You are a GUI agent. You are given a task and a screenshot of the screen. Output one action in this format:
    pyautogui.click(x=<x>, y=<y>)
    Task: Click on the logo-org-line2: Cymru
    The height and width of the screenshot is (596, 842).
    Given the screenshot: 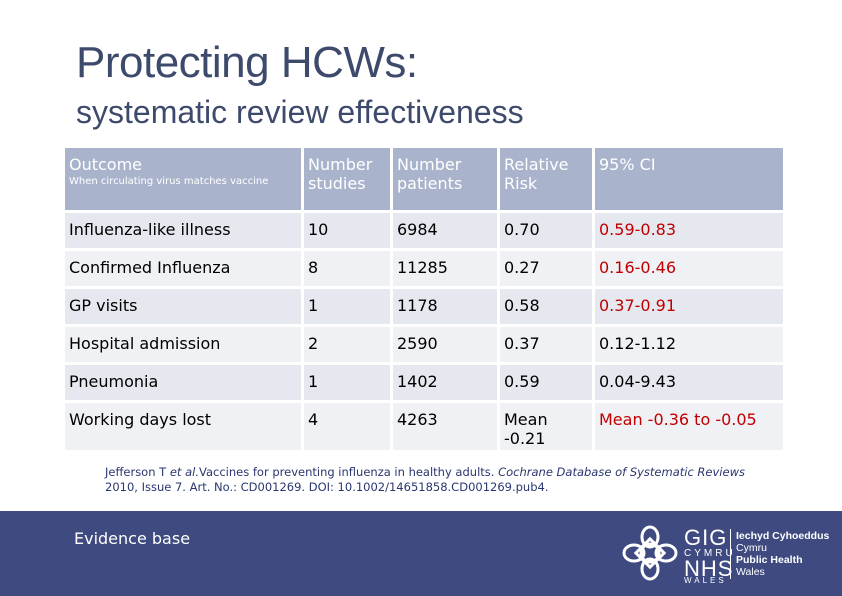 What is the action you would take?
    pyautogui.click(x=751, y=548)
    